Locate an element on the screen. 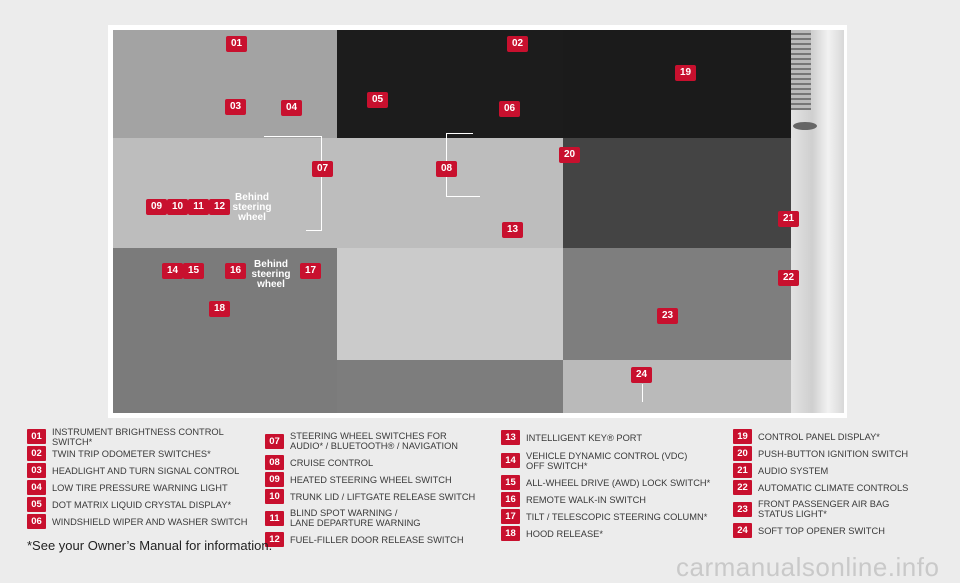 The width and height of the screenshot is (960, 583). legend-item: 18 HOOD RELEASE* is located at coordinates (617, 533).